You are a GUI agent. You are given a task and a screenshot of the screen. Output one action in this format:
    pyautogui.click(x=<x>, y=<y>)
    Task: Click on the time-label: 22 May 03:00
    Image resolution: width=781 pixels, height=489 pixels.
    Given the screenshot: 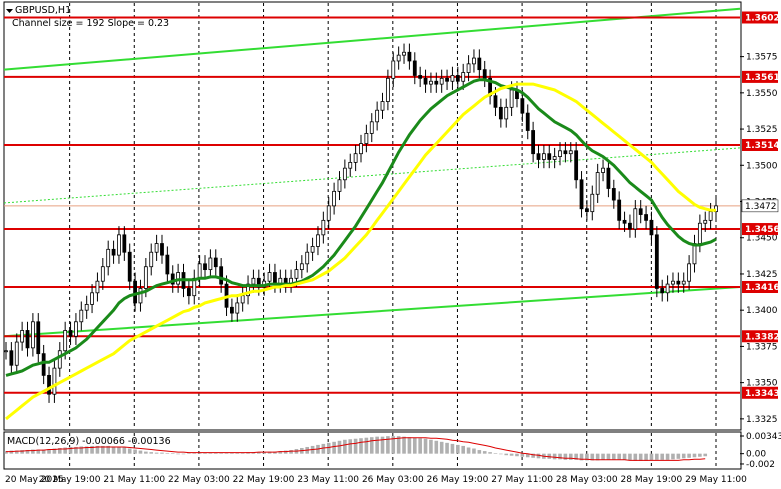 What is the action you would take?
    pyautogui.click(x=199, y=480)
    